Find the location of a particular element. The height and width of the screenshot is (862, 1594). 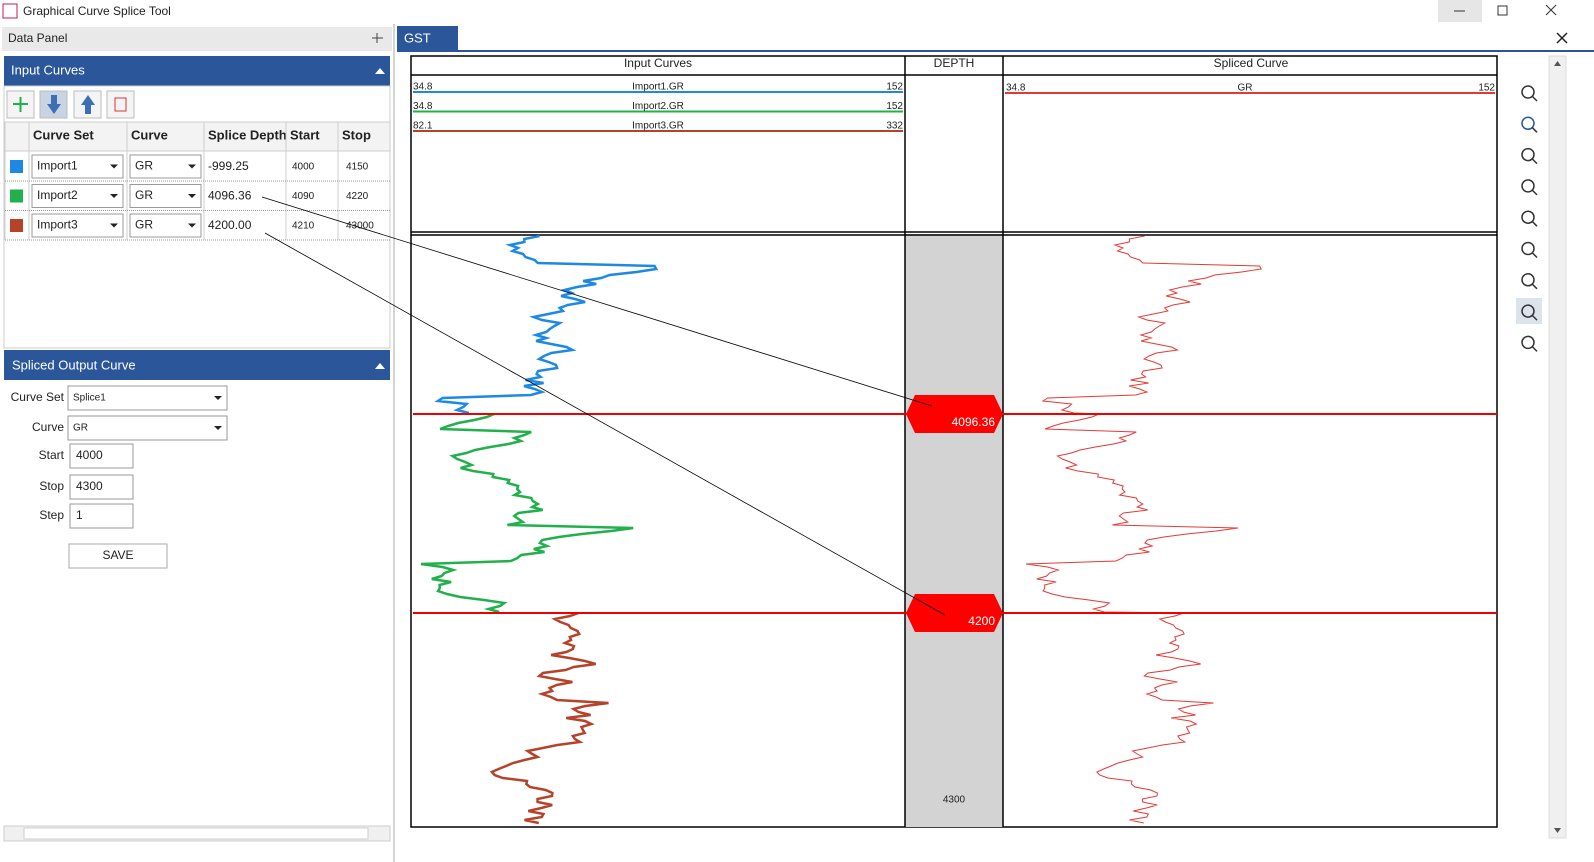

stop-value: 4150 is located at coordinates (357, 167).